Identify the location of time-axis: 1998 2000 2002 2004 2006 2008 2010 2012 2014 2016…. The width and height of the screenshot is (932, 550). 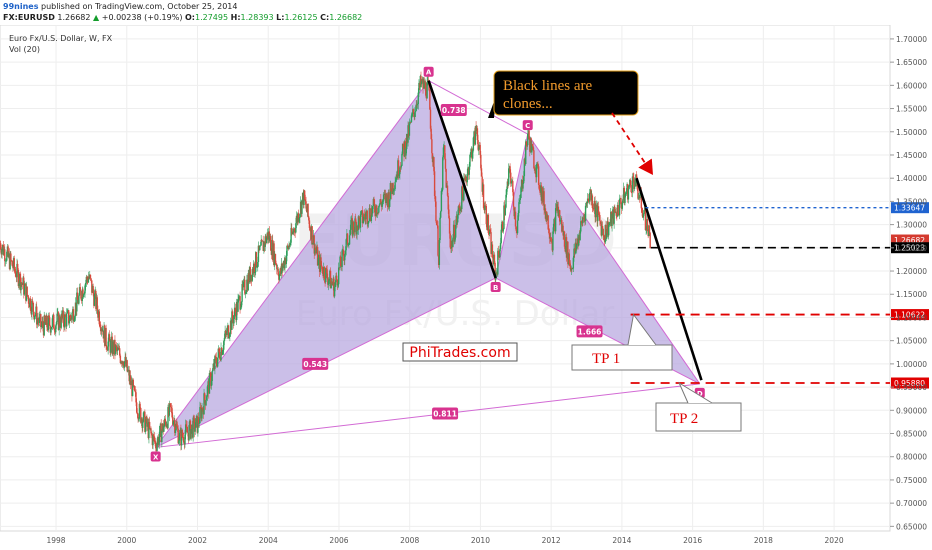
(444, 540).